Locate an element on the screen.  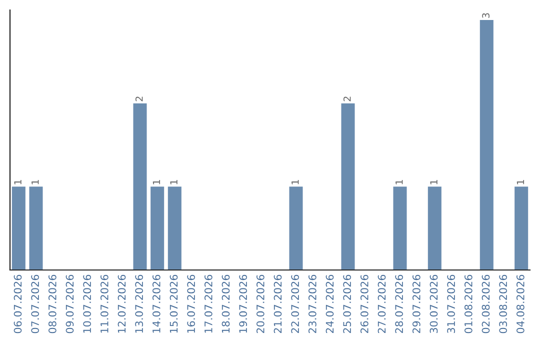
x-tick-label: 29.07.2026 is located at coordinates (416, 304).